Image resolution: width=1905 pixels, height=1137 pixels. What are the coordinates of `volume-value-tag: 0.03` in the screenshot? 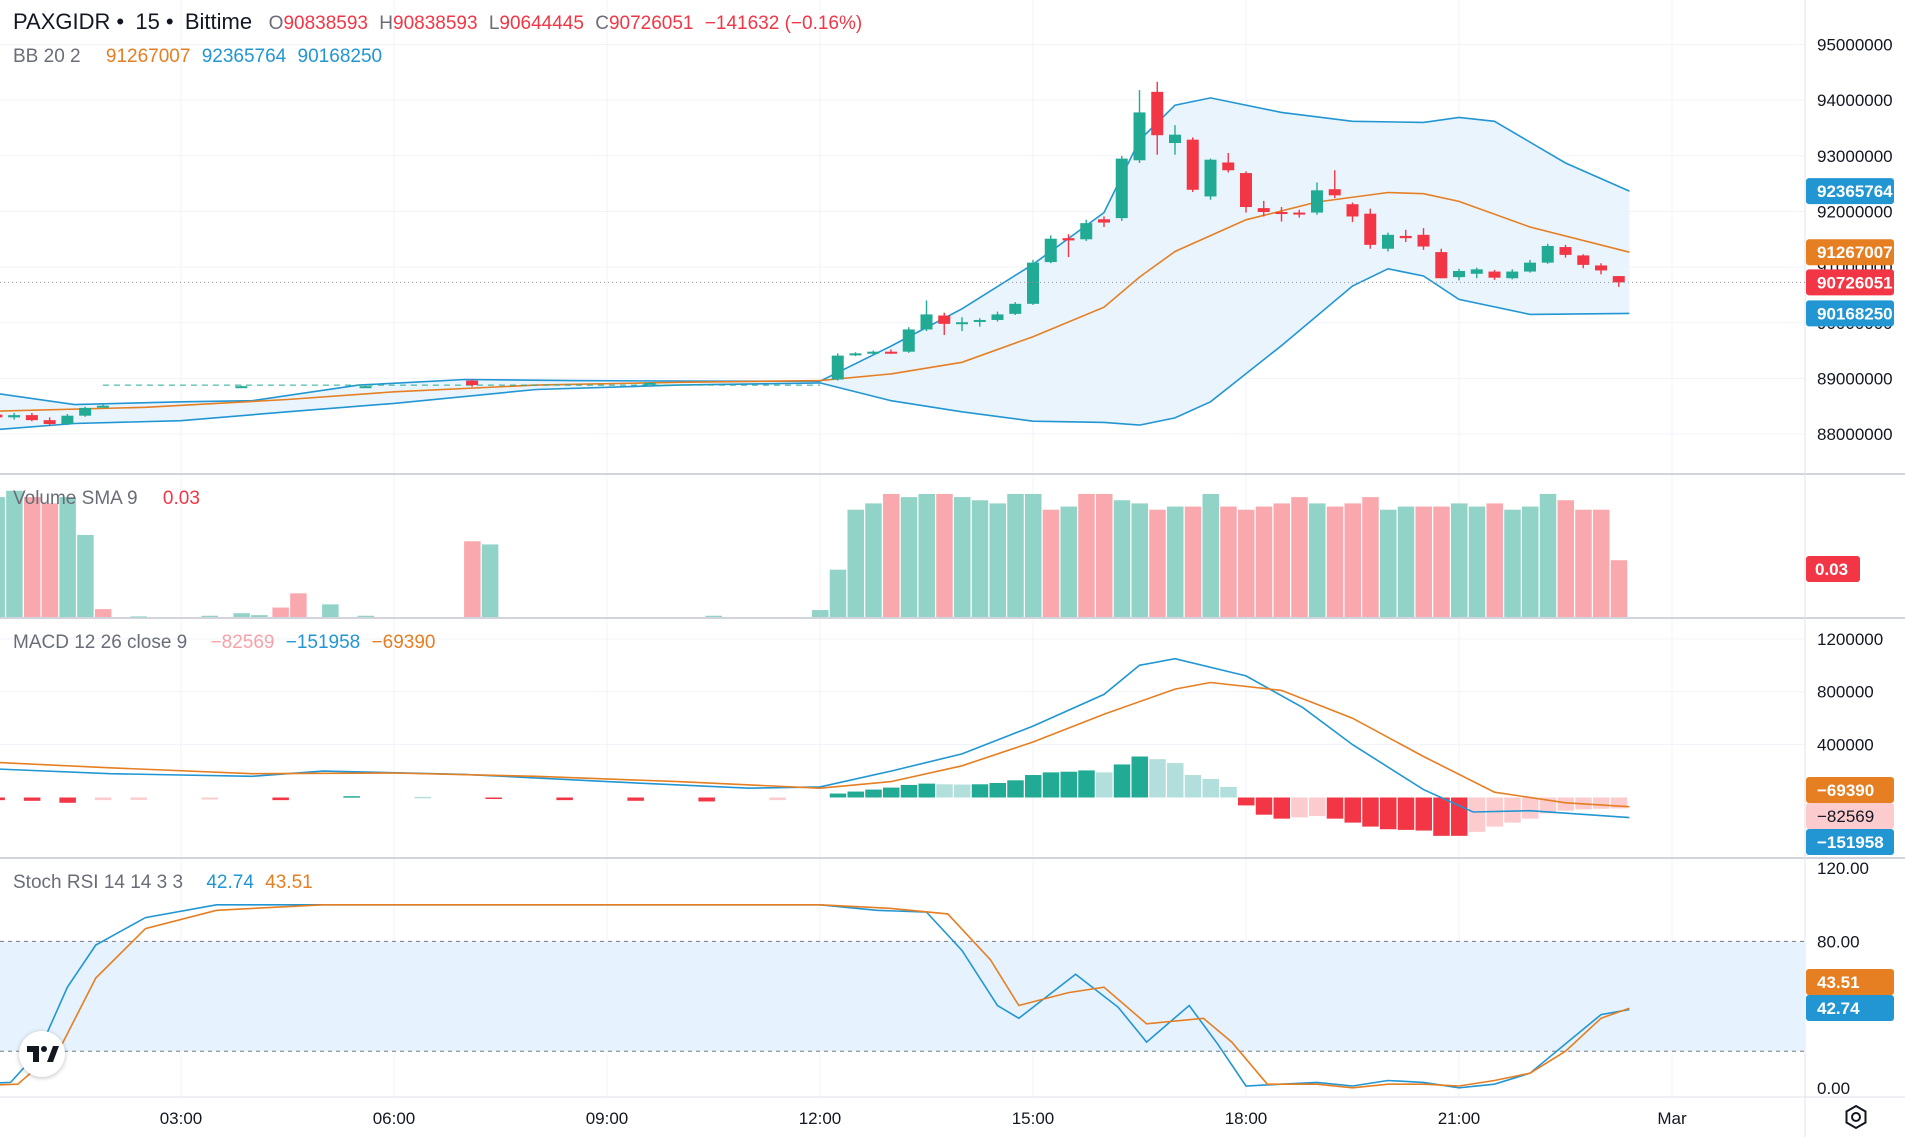 It's located at (1833, 569).